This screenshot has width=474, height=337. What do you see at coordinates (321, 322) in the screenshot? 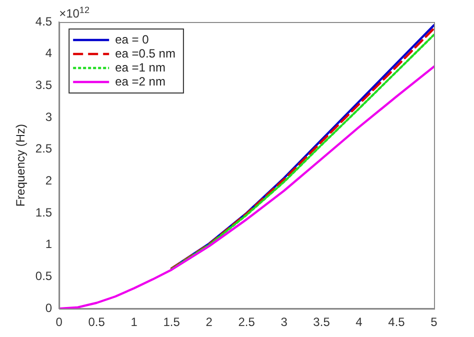
I see `x-tick-label: 3.5` at bounding box center [321, 322].